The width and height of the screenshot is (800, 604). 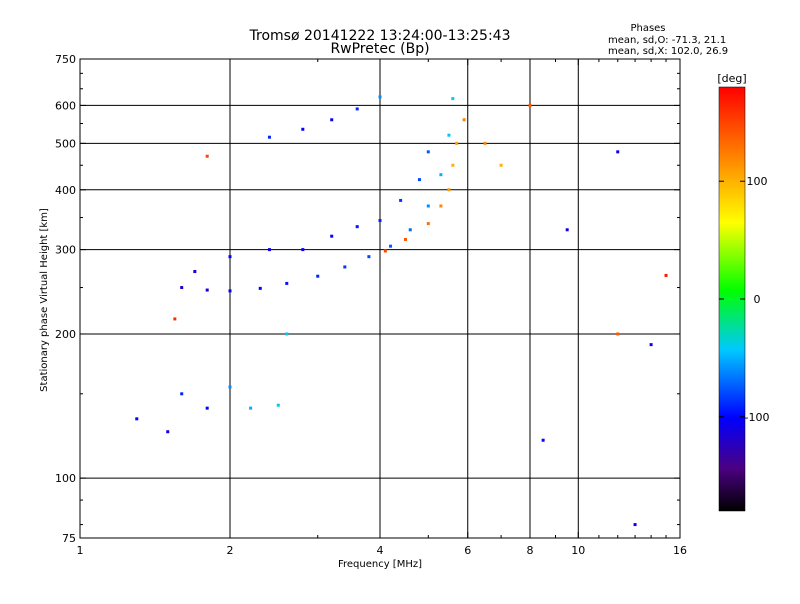 What do you see at coordinates (680, 550) in the screenshot?
I see `x-tick-label: 16` at bounding box center [680, 550].